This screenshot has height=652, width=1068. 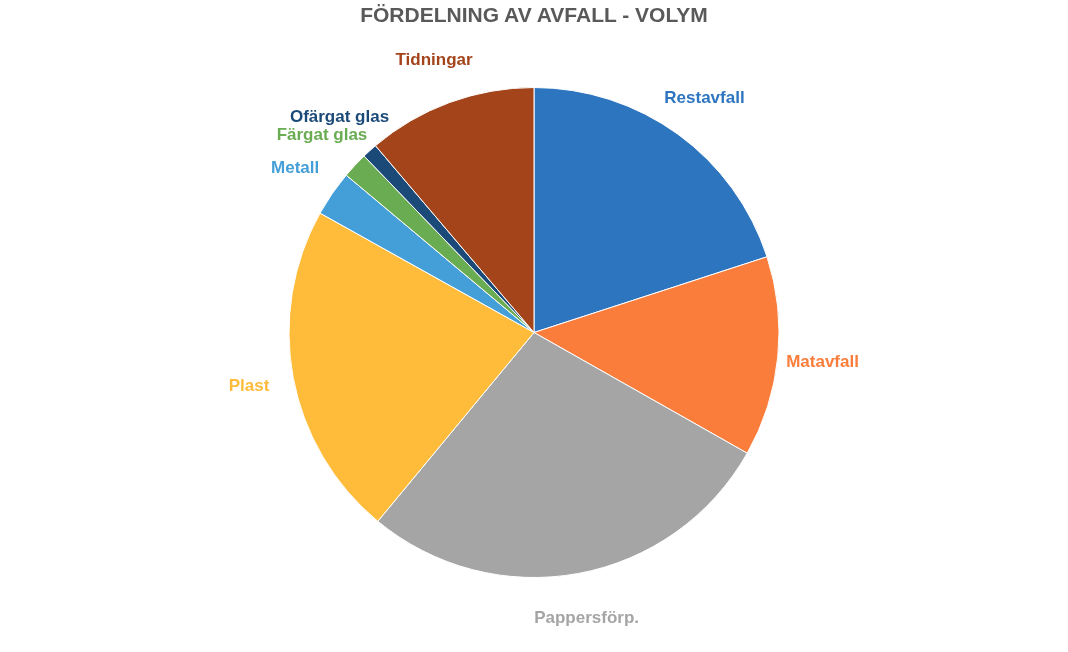 What do you see at coordinates (322, 134) in the screenshot?
I see `slice-label: Färgat glas` at bounding box center [322, 134].